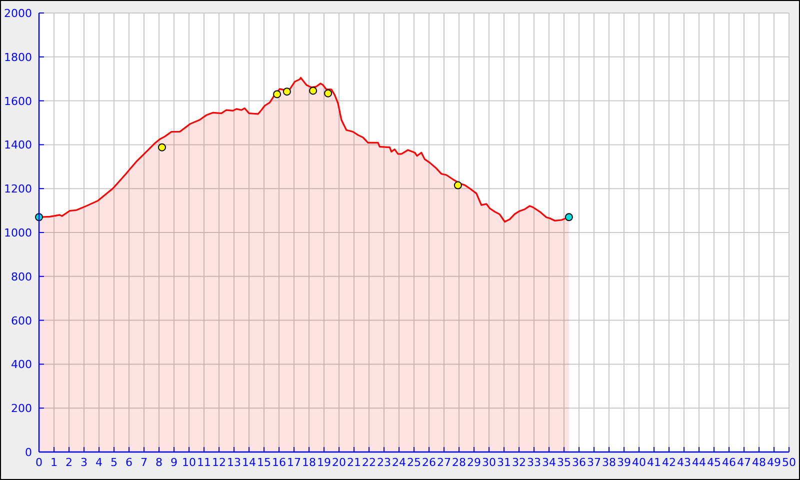  What do you see at coordinates (69, 462) in the screenshot?
I see `x-tick-label: 2` at bounding box center [69, 462].